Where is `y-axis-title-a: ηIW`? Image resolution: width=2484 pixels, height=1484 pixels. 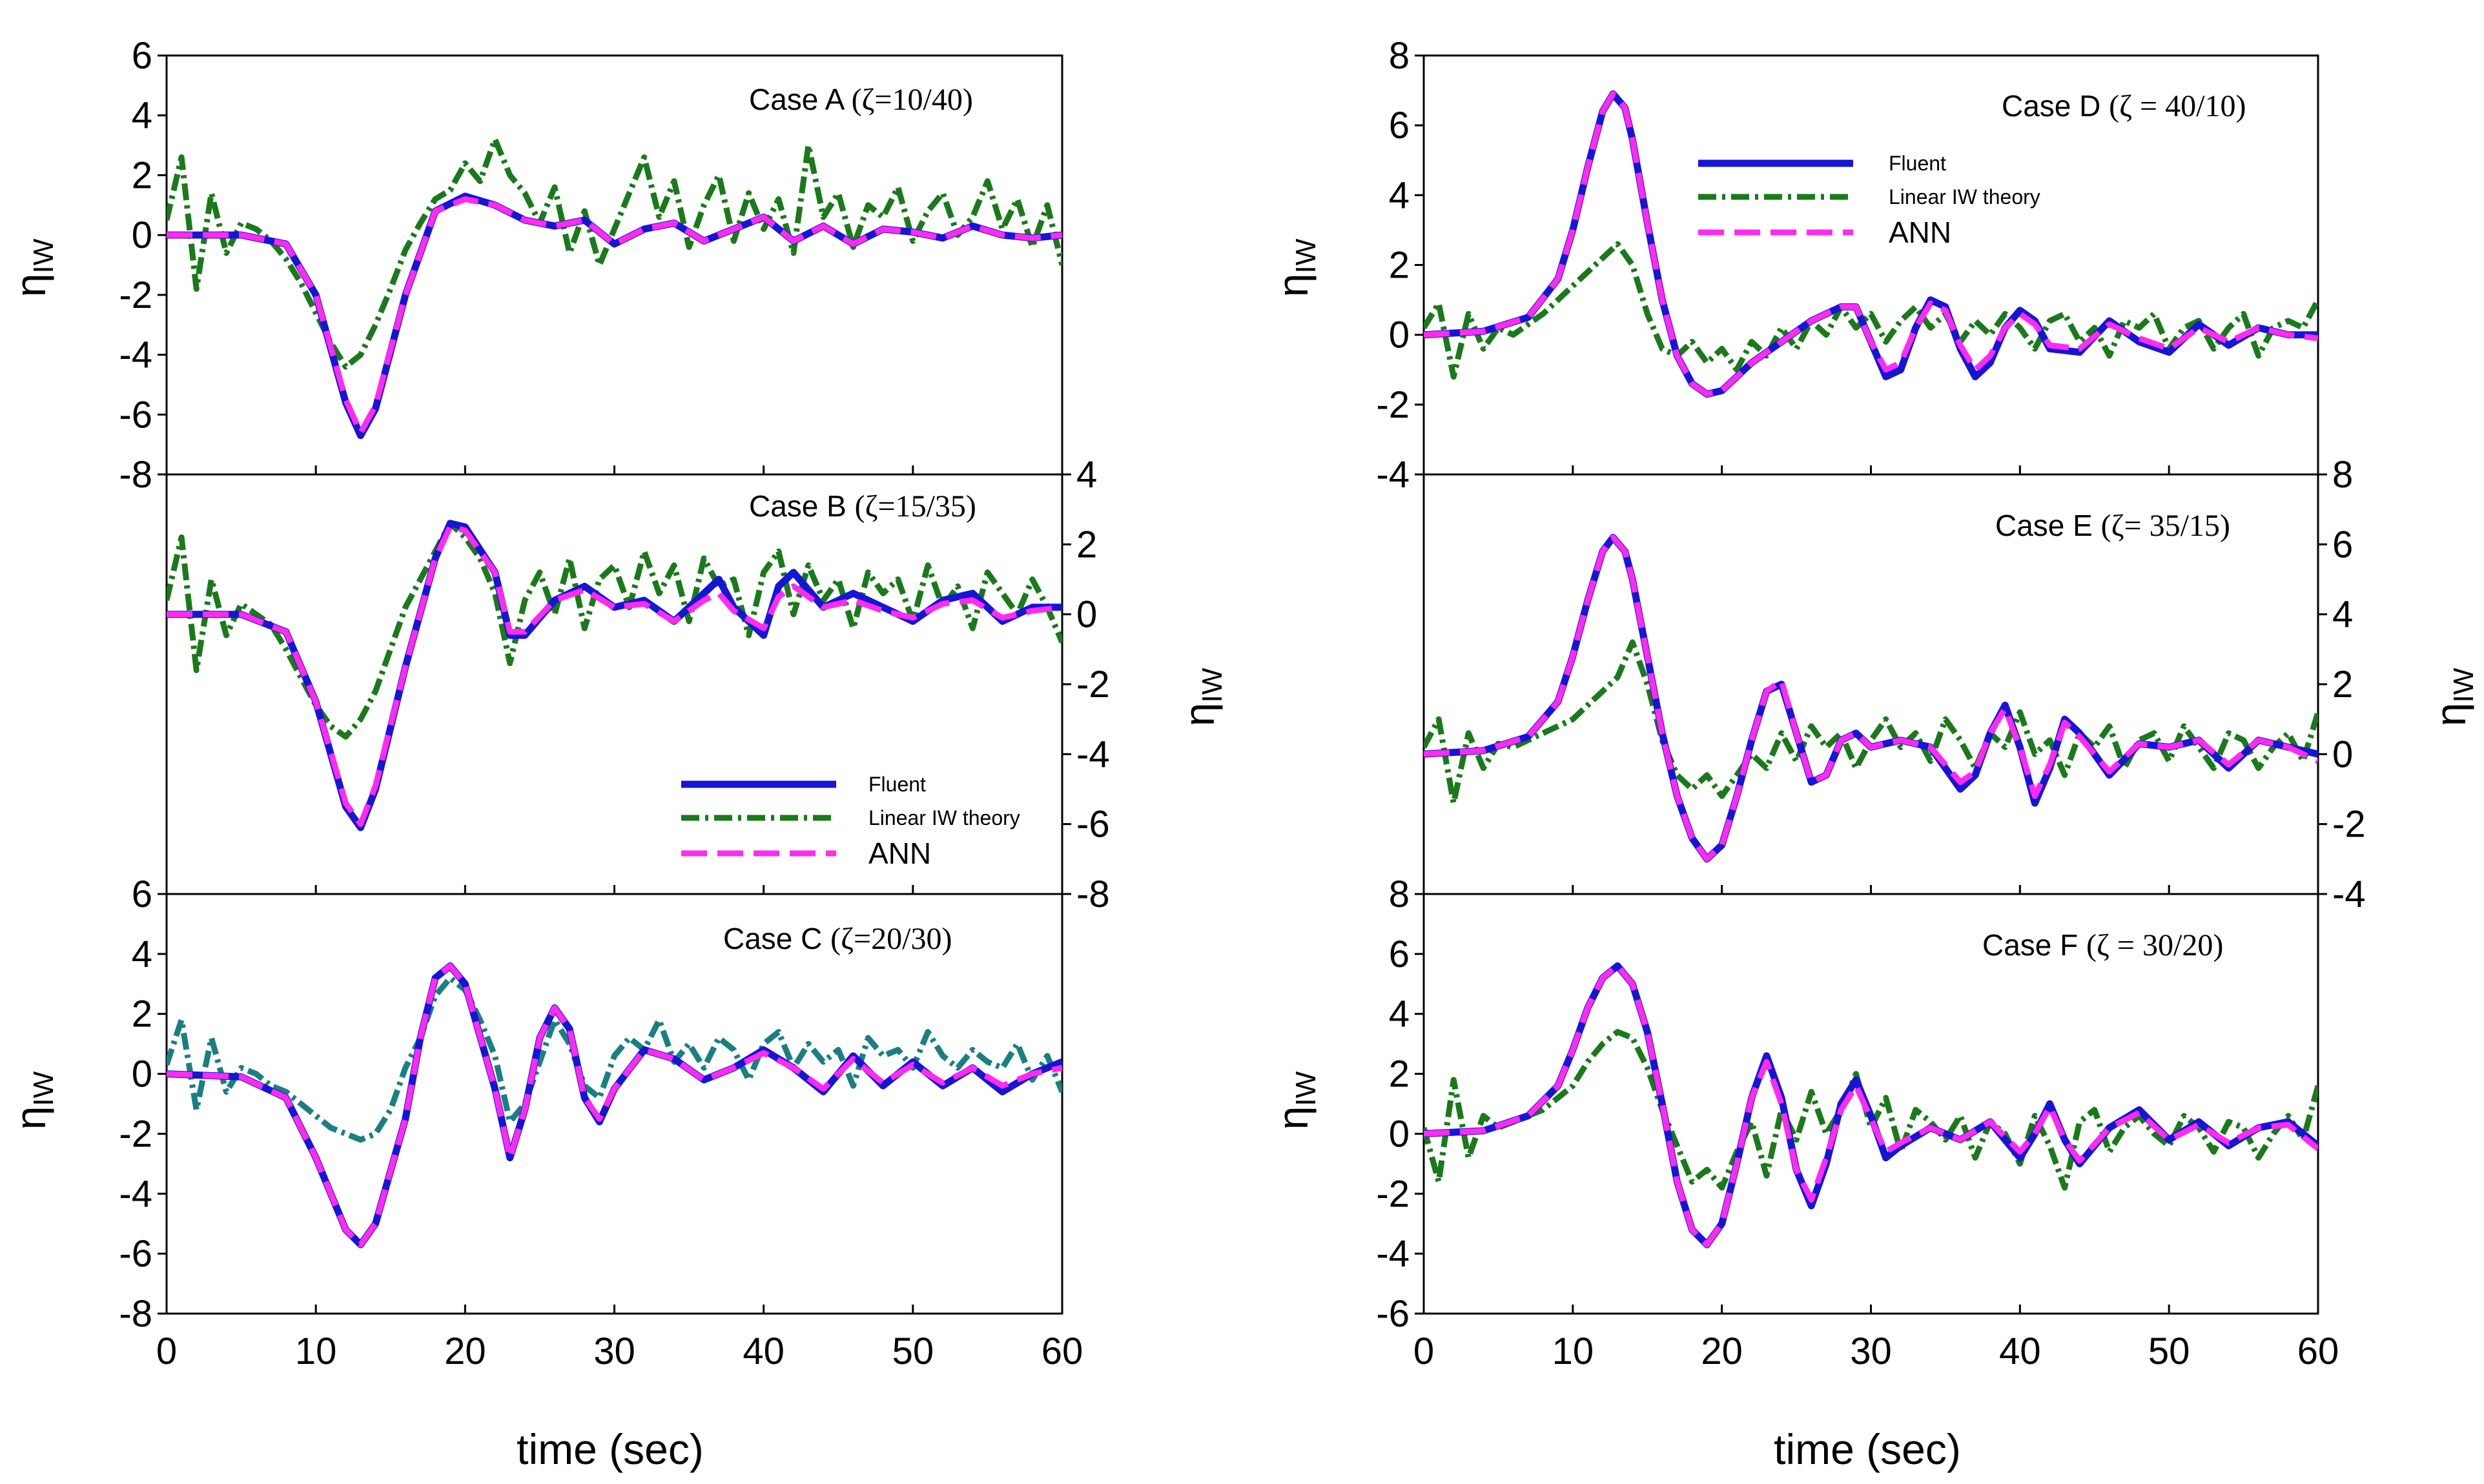
y-axis-title-a: ηIW is located at coordinates (32, 267).